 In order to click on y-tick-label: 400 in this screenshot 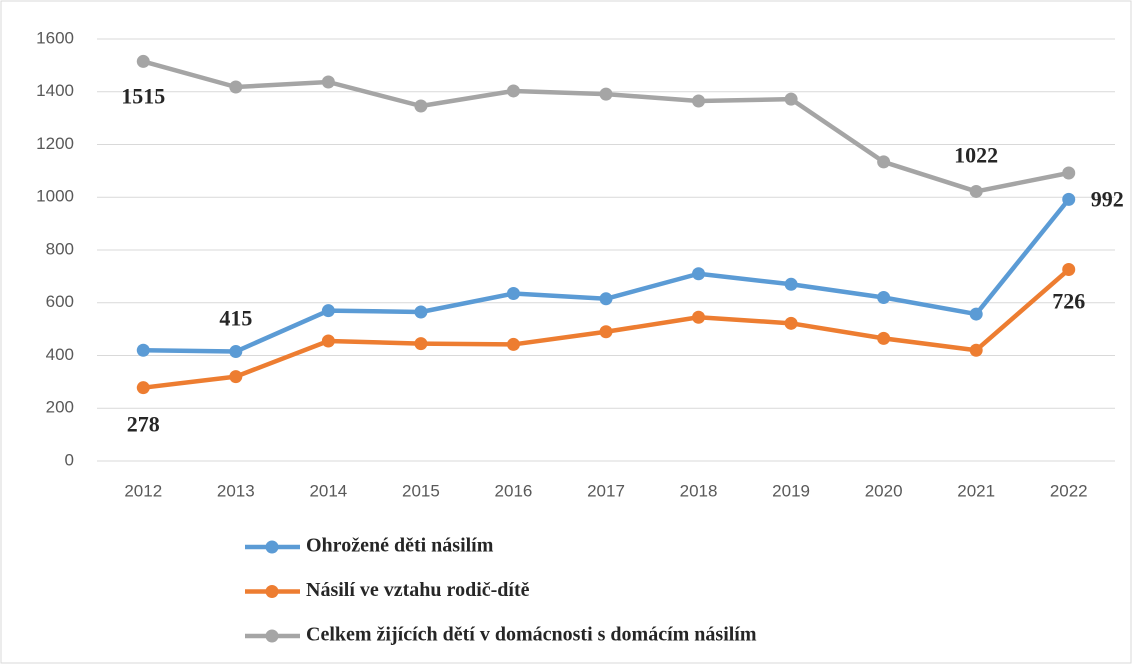, I will do `click(60, 354)`.